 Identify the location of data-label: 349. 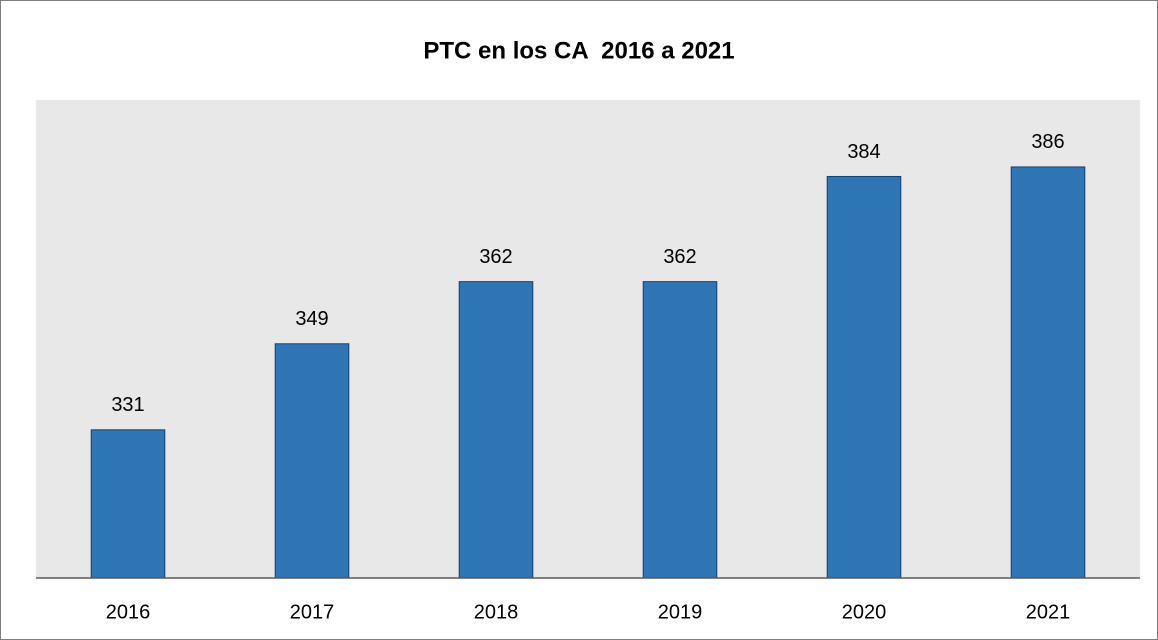
(311, 319).